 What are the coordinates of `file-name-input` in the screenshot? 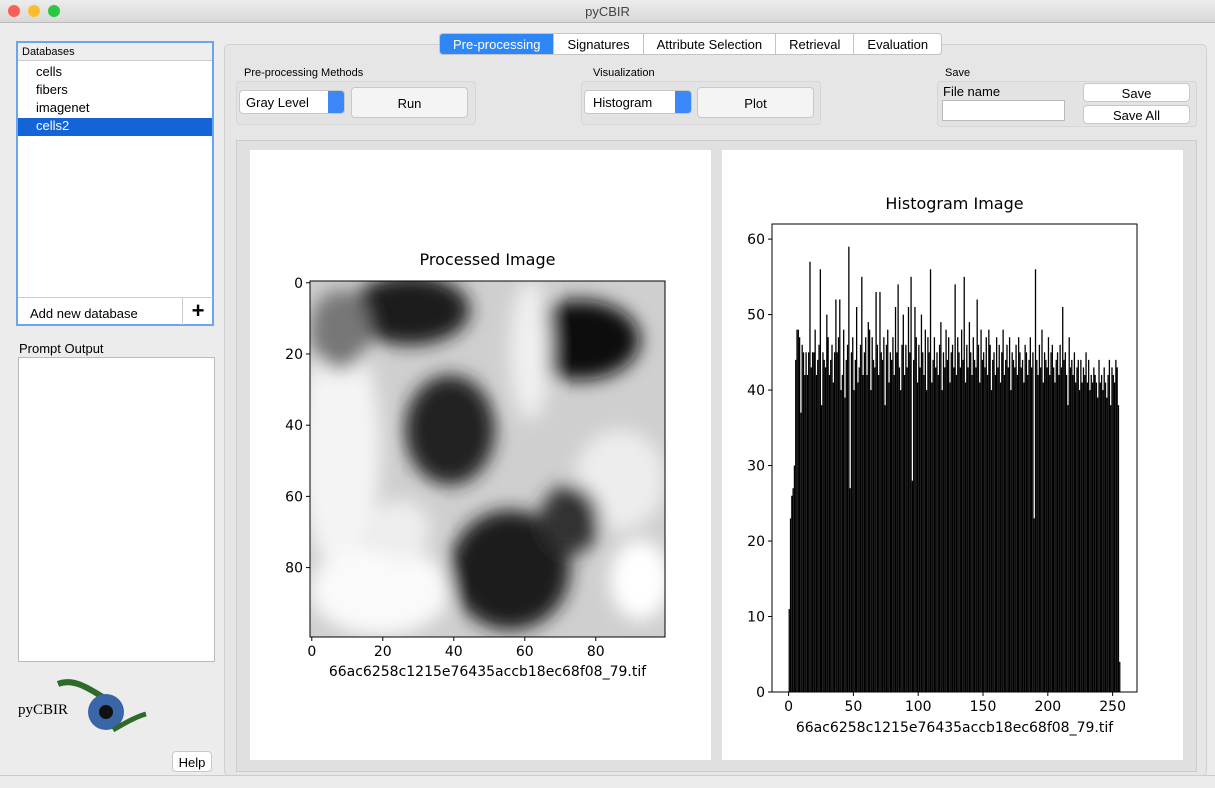 It's located at (1003, 110).